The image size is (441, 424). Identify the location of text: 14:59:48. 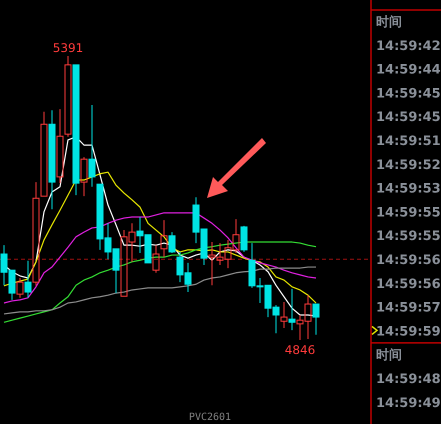
(408, 379).